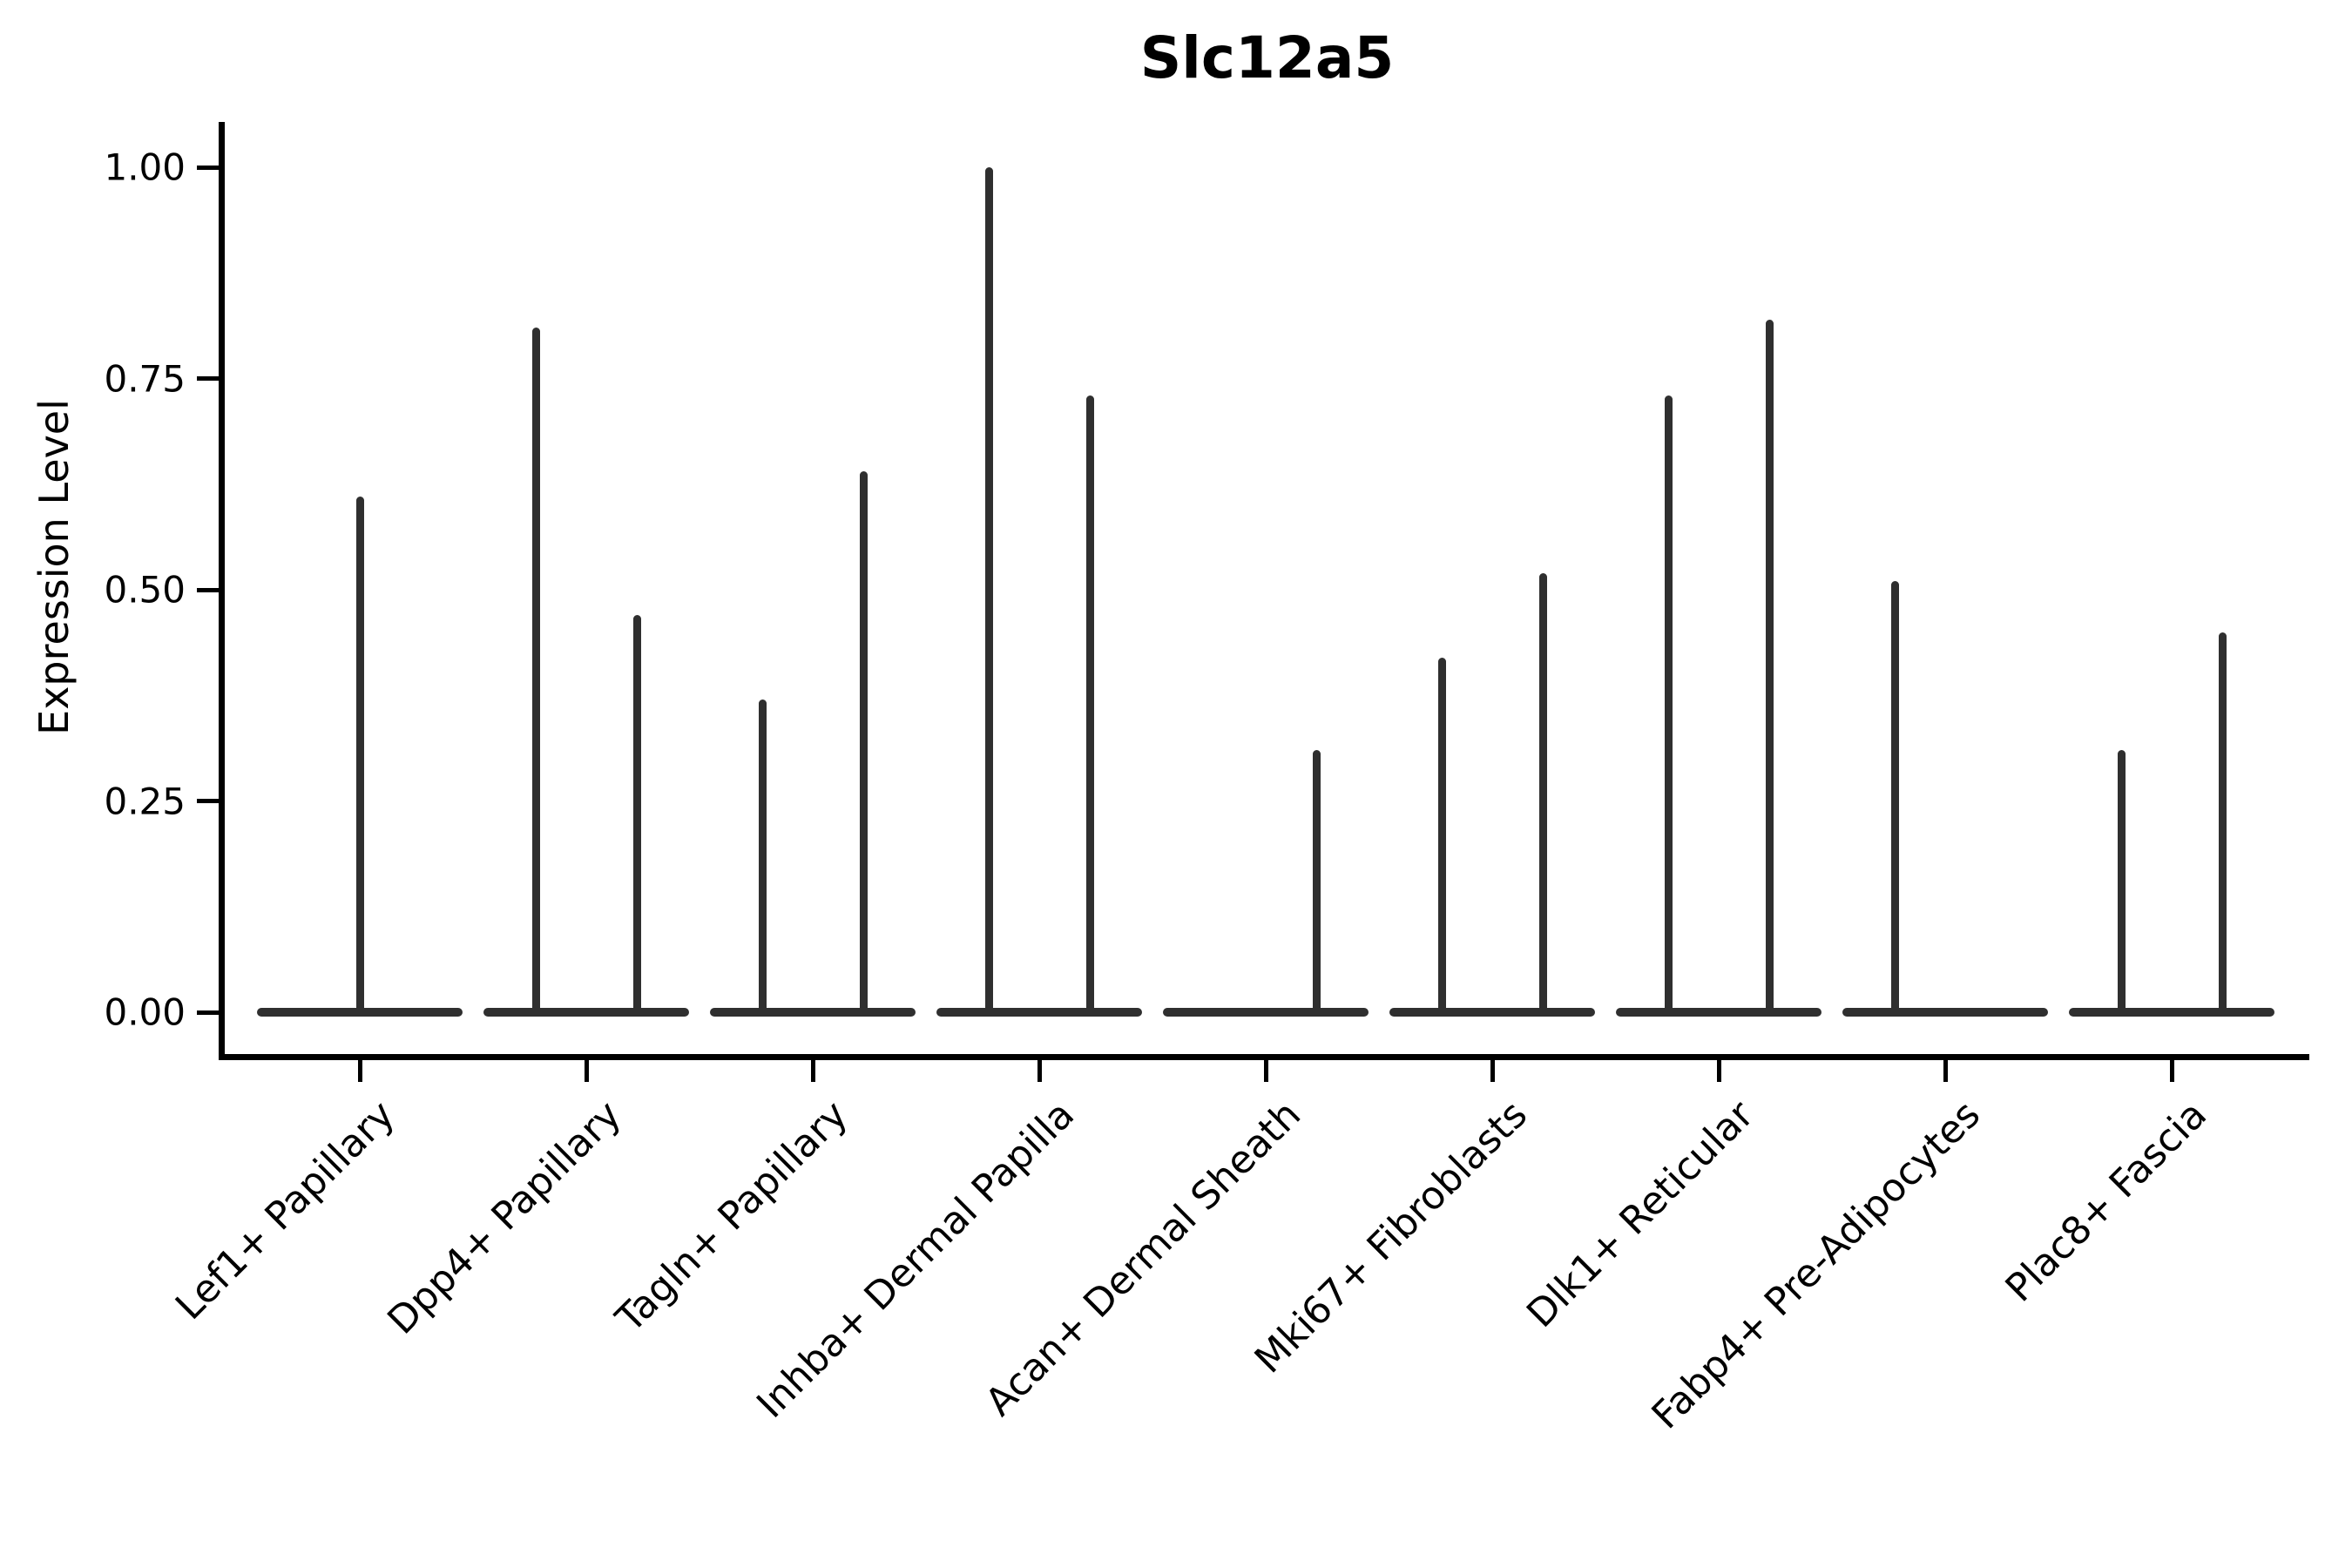 This screenshot has width=2352, height=1568. What do you see at coordinates (222, 591) in the screenshot?
I see `y-axis-spine` at bounding box center [222, 591].